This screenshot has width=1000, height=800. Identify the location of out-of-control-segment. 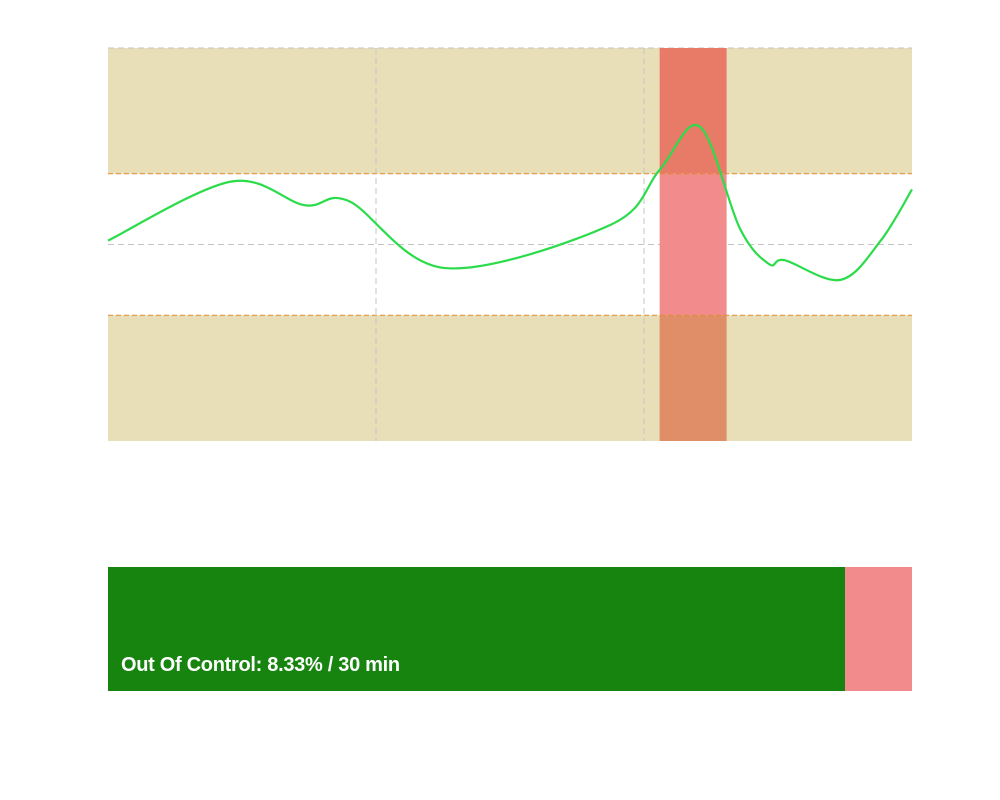
(878, 629).